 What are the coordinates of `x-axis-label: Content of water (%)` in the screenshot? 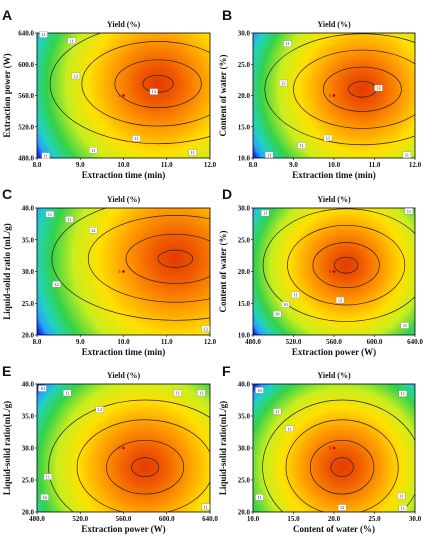 It's located at (334, 529).